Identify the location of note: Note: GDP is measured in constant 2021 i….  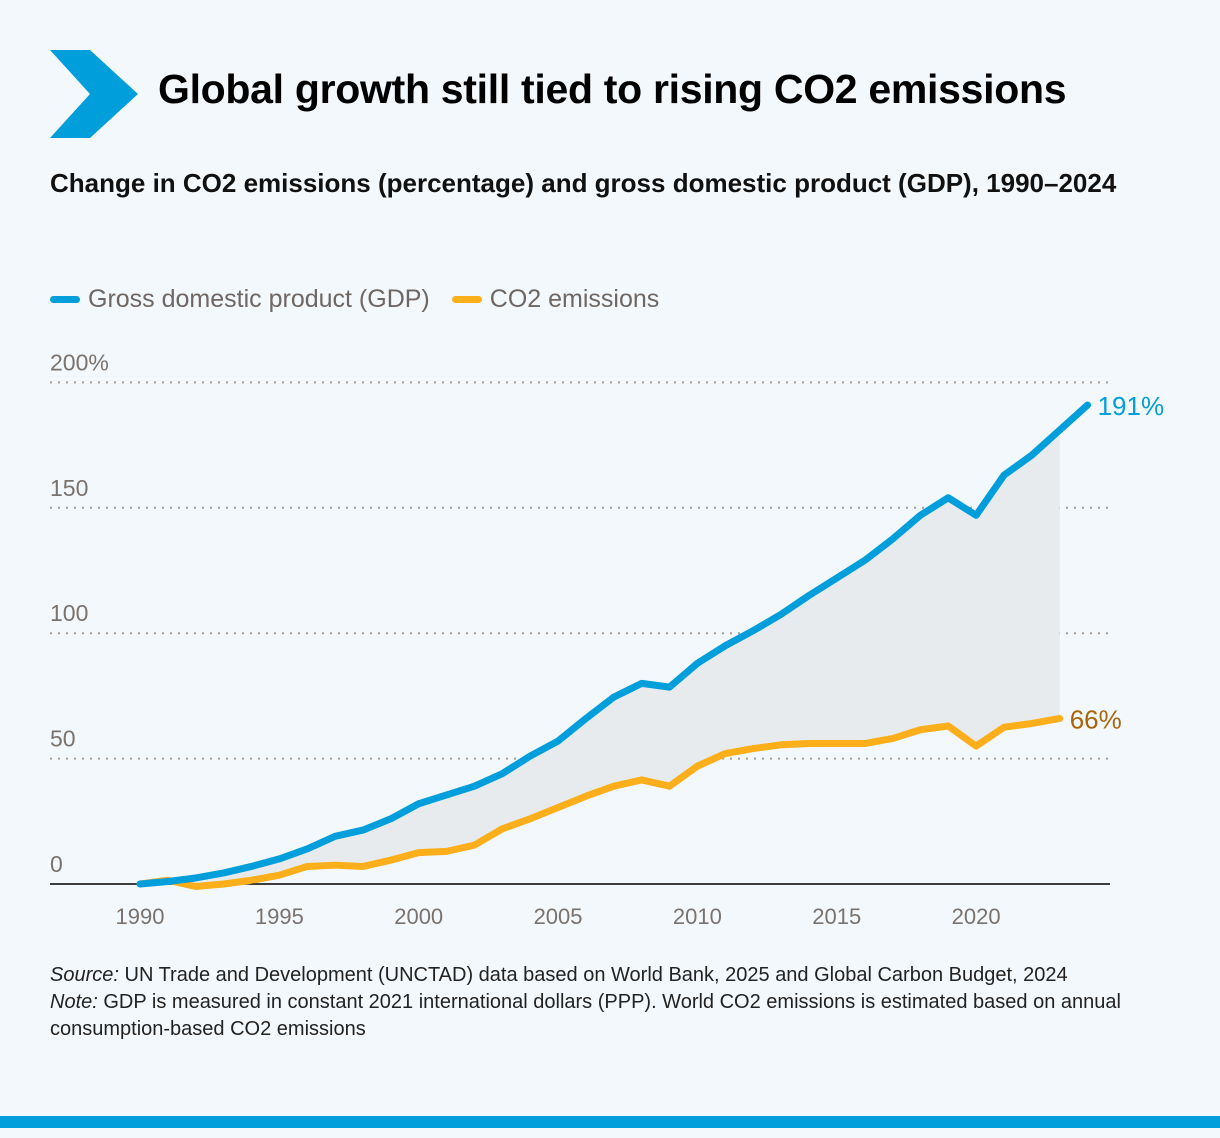
(610, 1016).